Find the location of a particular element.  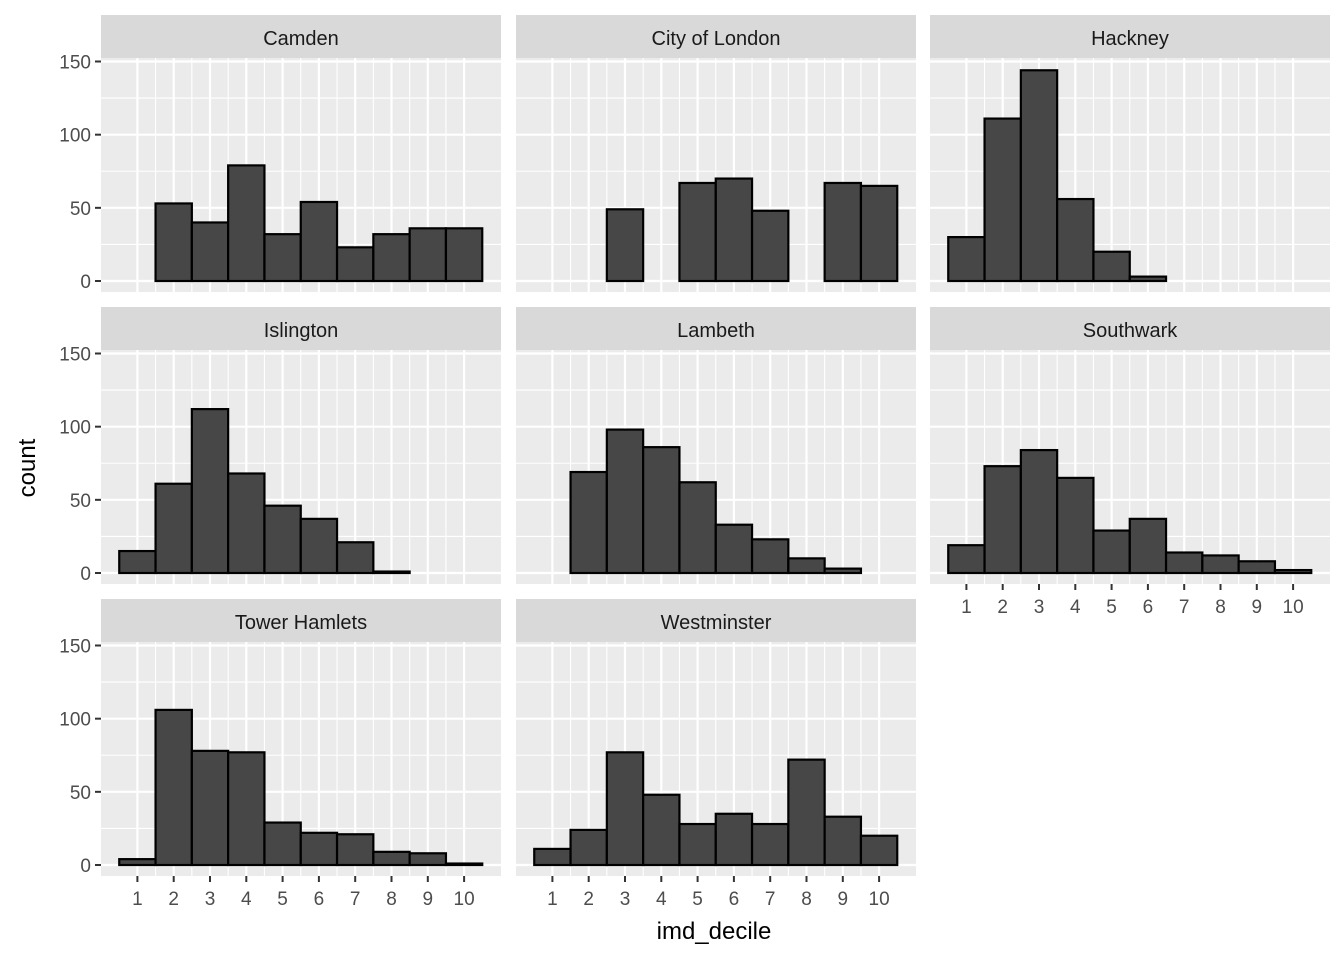

facet-label: Islington is located at coordinates (301, 331).